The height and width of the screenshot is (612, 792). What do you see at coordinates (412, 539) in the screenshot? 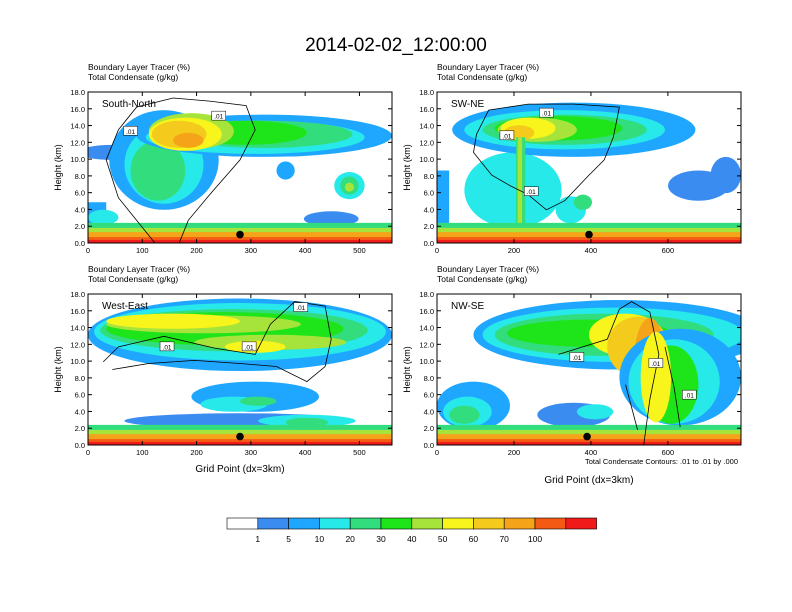
I see `colorbar-label: 40` at bounding box center [412, 539].